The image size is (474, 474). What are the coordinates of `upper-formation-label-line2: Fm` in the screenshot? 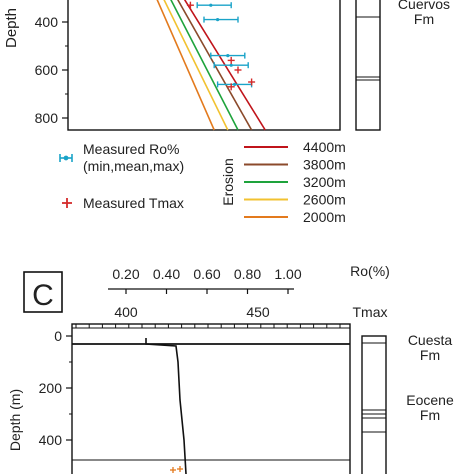 It's located at (424, 19).